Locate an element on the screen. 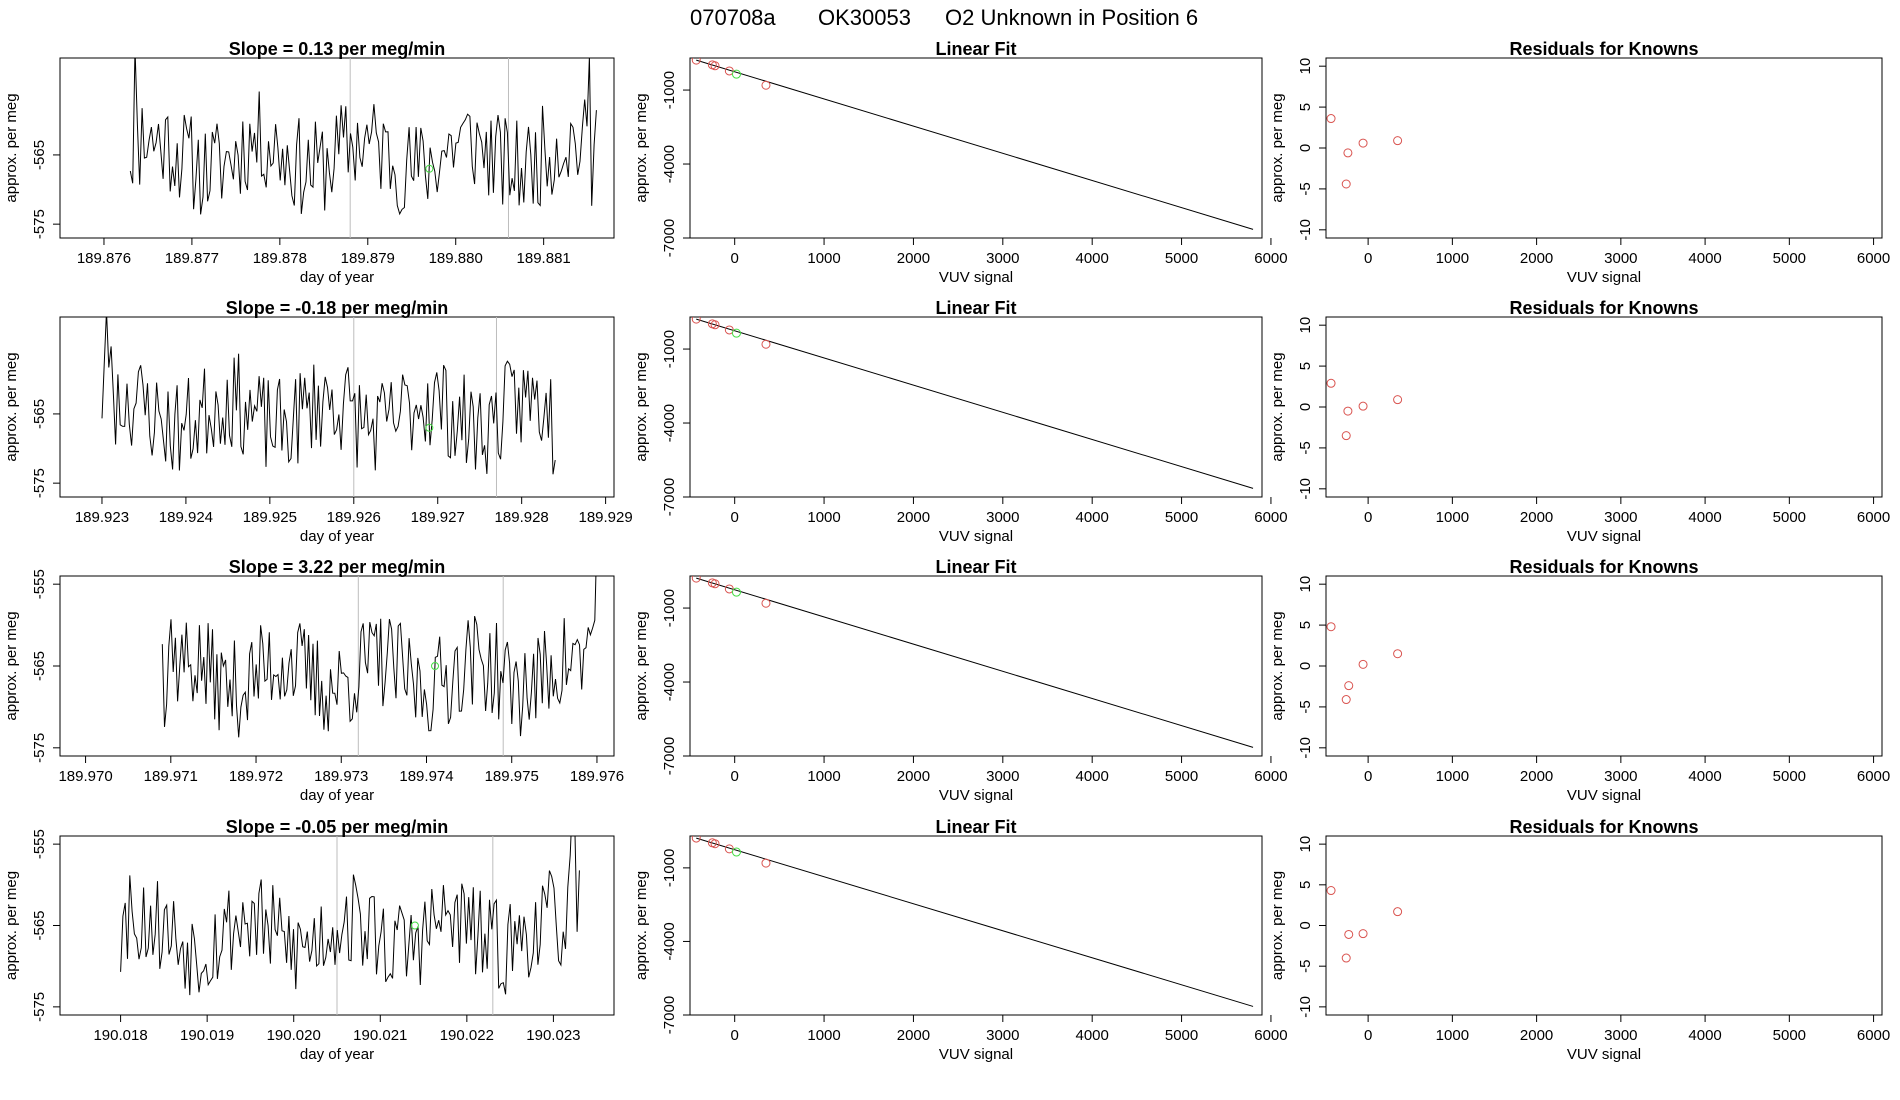 The height and width of the screenshot is (1100, 1900). x-tick-label: 189.924 is located at coordinates (186, 517).